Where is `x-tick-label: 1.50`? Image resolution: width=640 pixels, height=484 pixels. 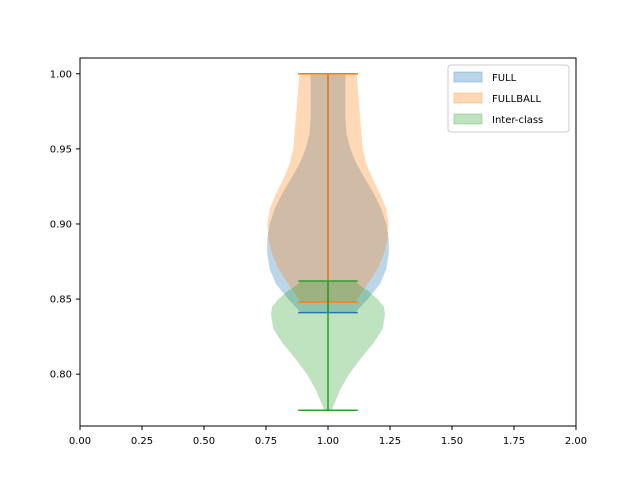 x-tick-label: 1.50 is located at coordinates (452, 441).